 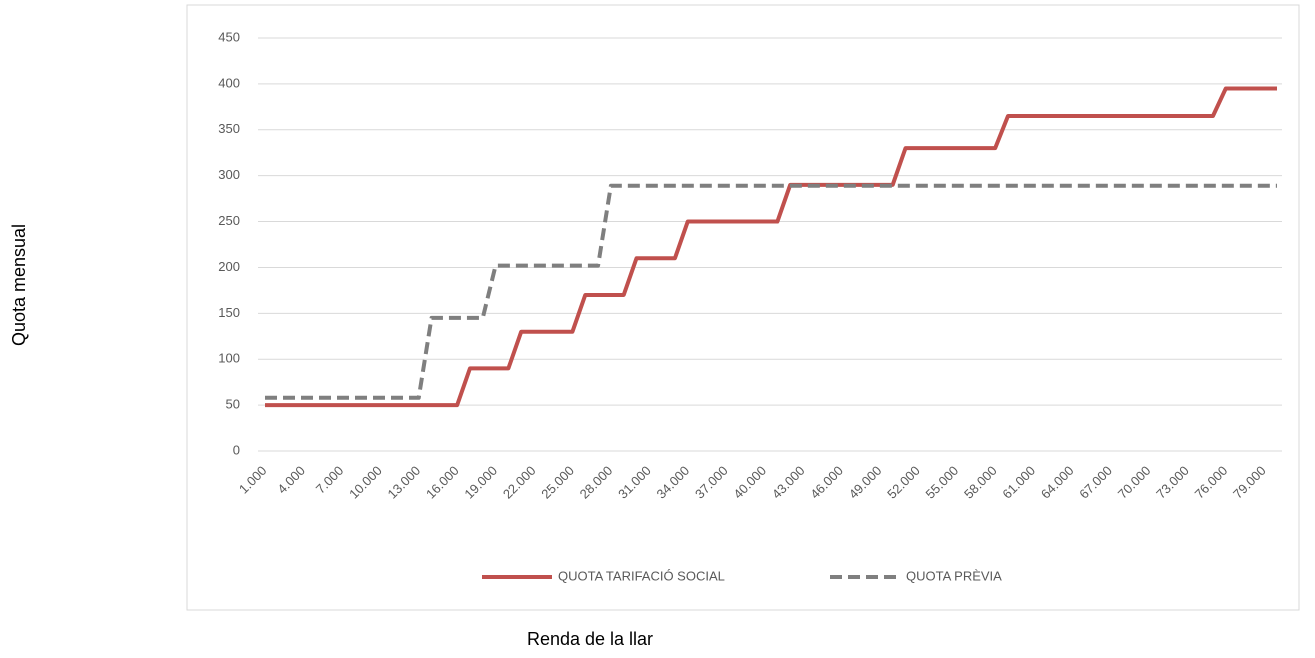 I want to click on y-tick-label: 100, so click(x=229, y=358).